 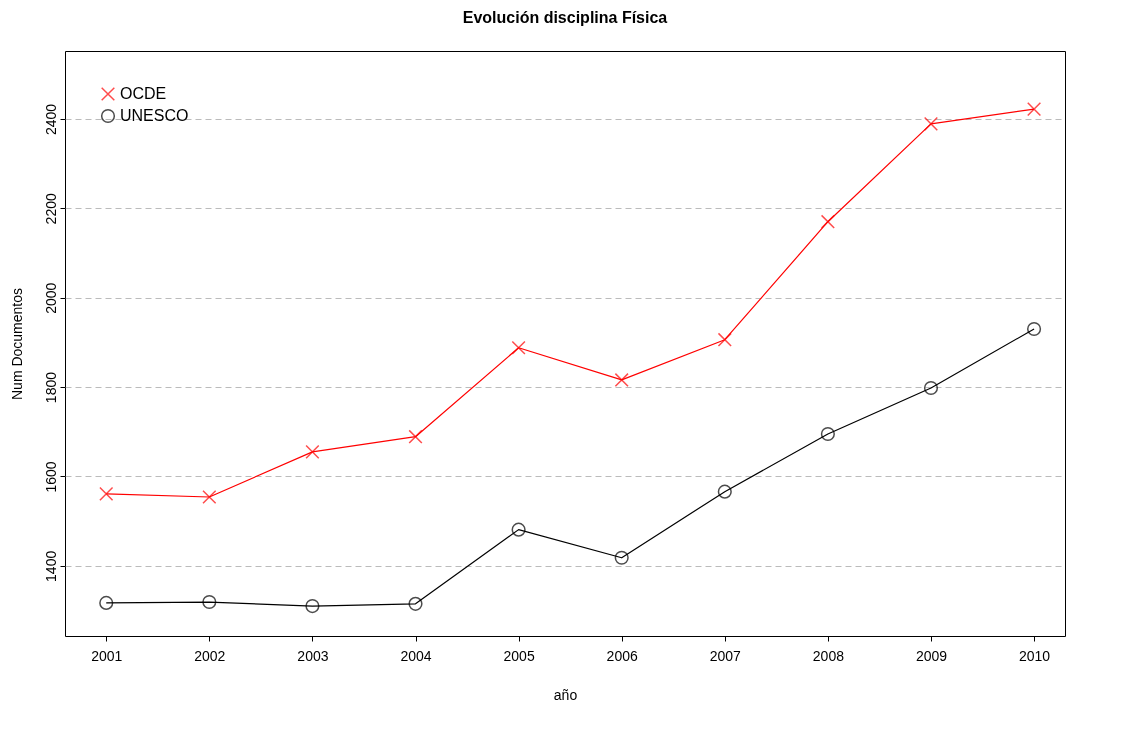 What do you see at coordinates (622, 655) in the screenshot?
I see `x-tick-label: 2006` at bounding box center [622, 655].